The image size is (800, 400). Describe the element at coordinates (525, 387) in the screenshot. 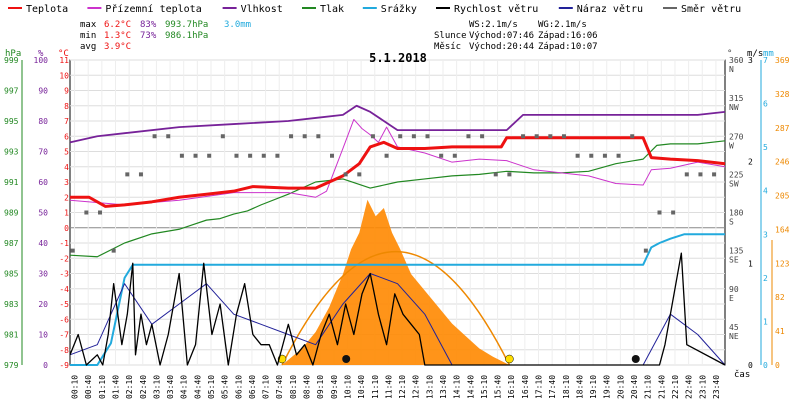

I see `x-tick: 16:40` at that location.